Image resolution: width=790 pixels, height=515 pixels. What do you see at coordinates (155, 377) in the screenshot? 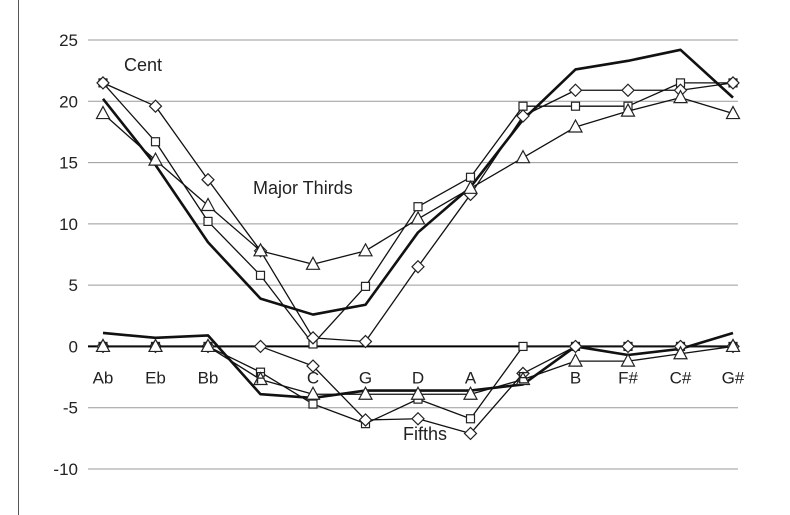
I see `x-category-label: Eb` at bounding box center [155, 377].